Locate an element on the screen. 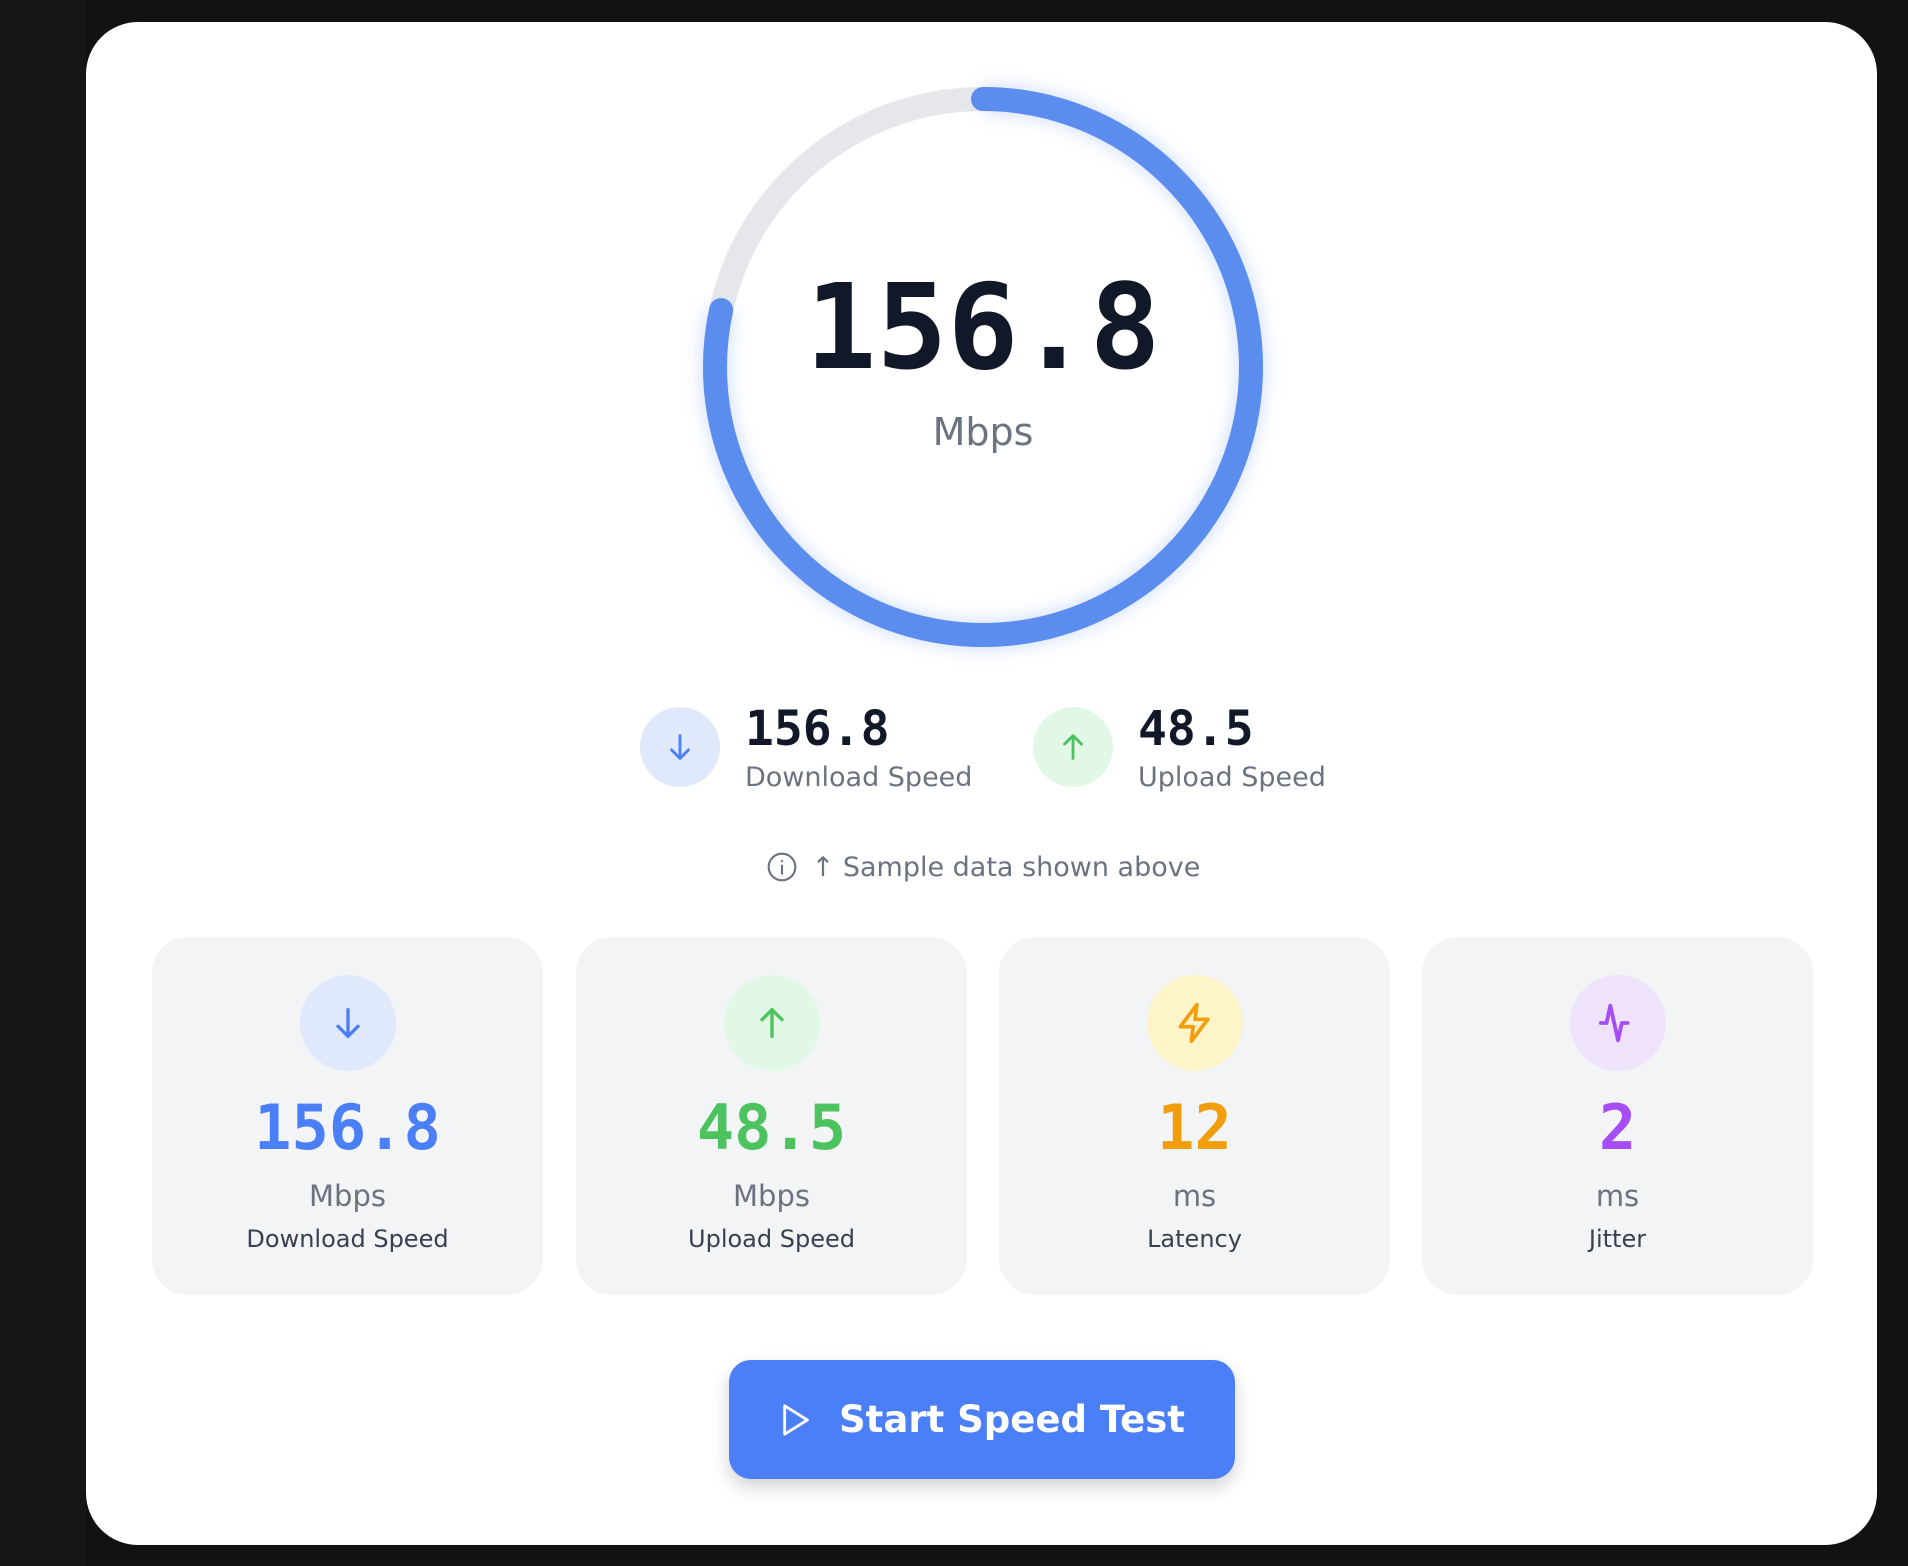 The width and height of the screenshot is (1908, 1566). activity-icon is located at coordinates (1614, 1023).